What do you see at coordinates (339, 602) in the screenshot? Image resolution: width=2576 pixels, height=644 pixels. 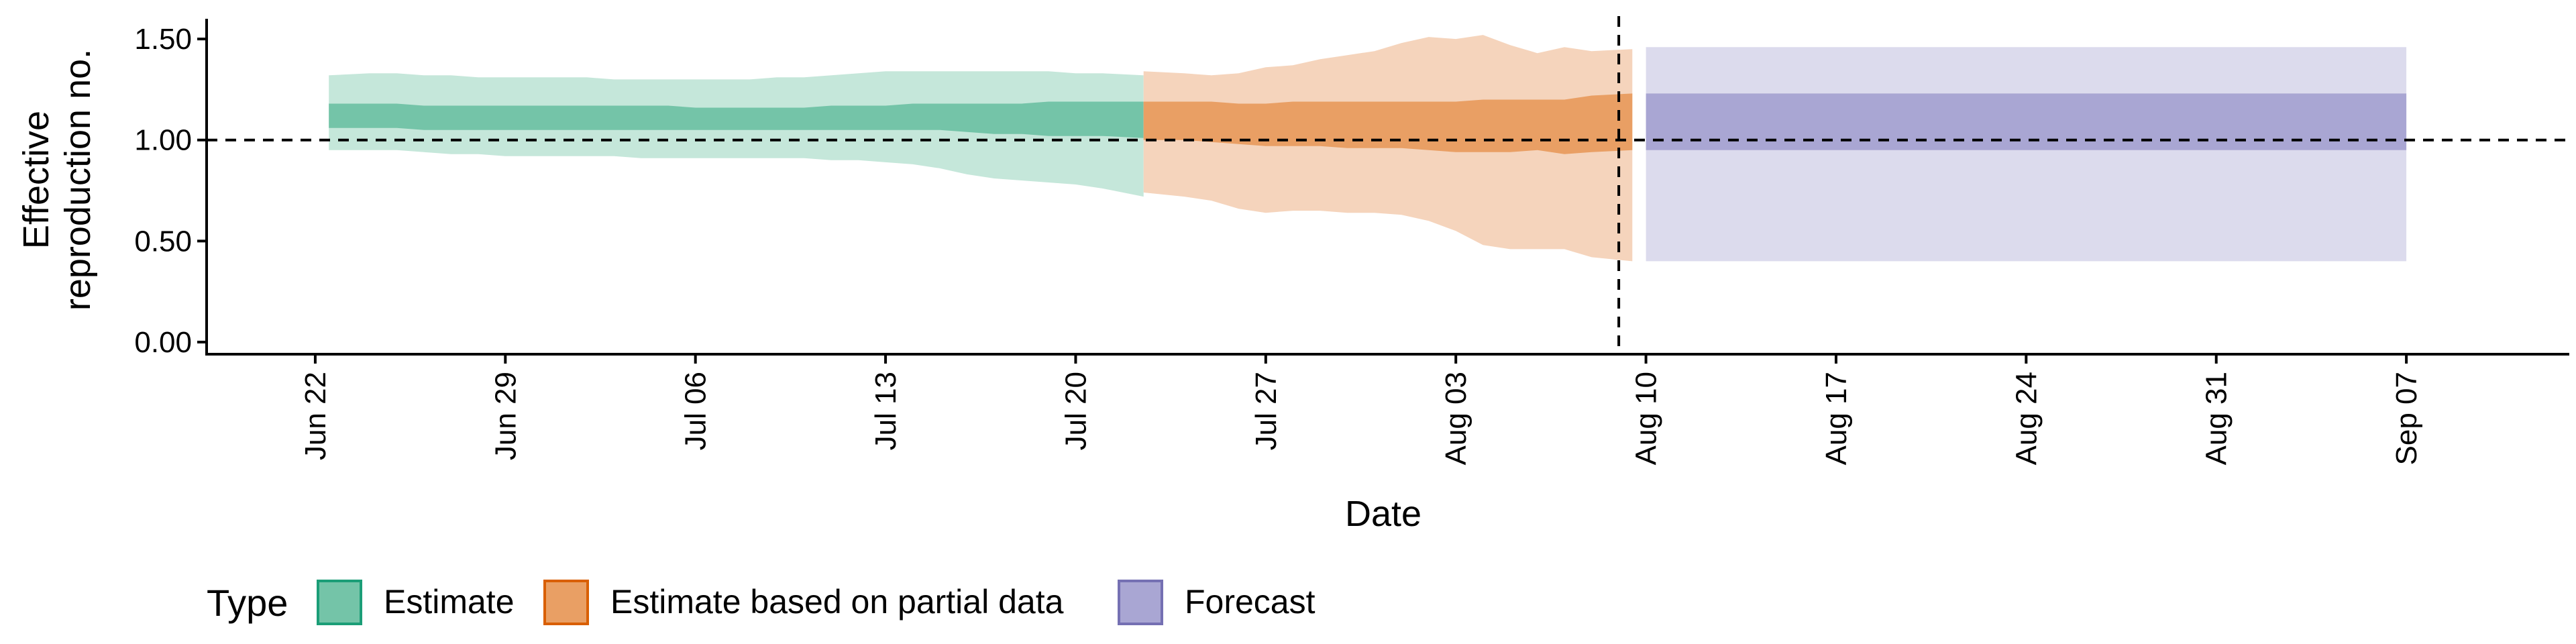 I see `legend-key-estimate` at bounding box center [339, 602].